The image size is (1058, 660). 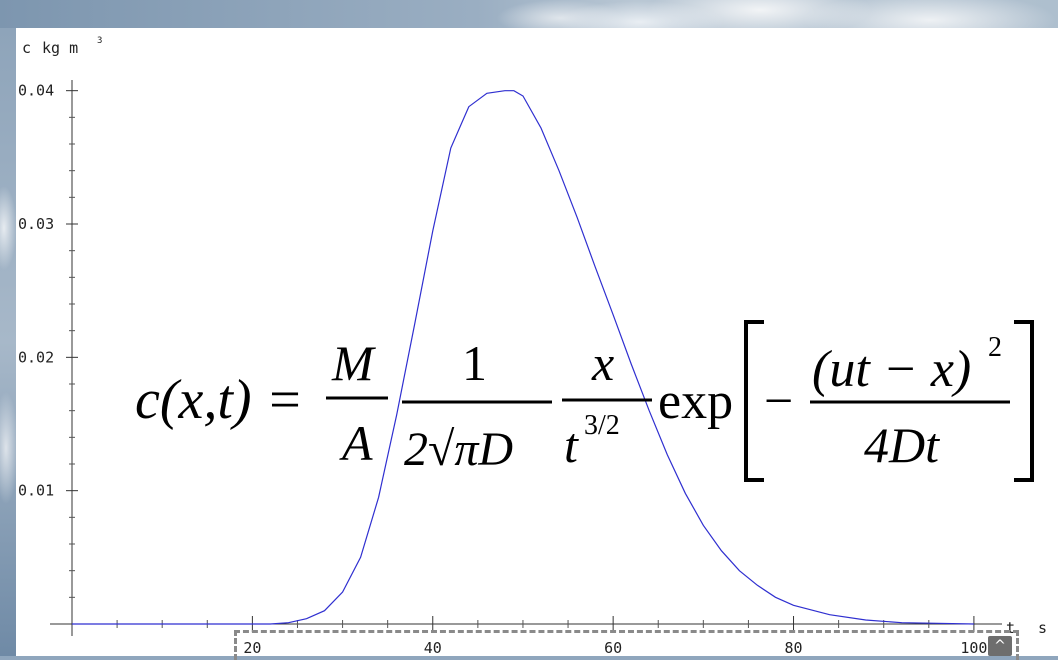 What do you see at coordinates (995, 347) in the screenshot?
I see `equation-frac4-num-exponent: 2` at bounding box center [995, 347].